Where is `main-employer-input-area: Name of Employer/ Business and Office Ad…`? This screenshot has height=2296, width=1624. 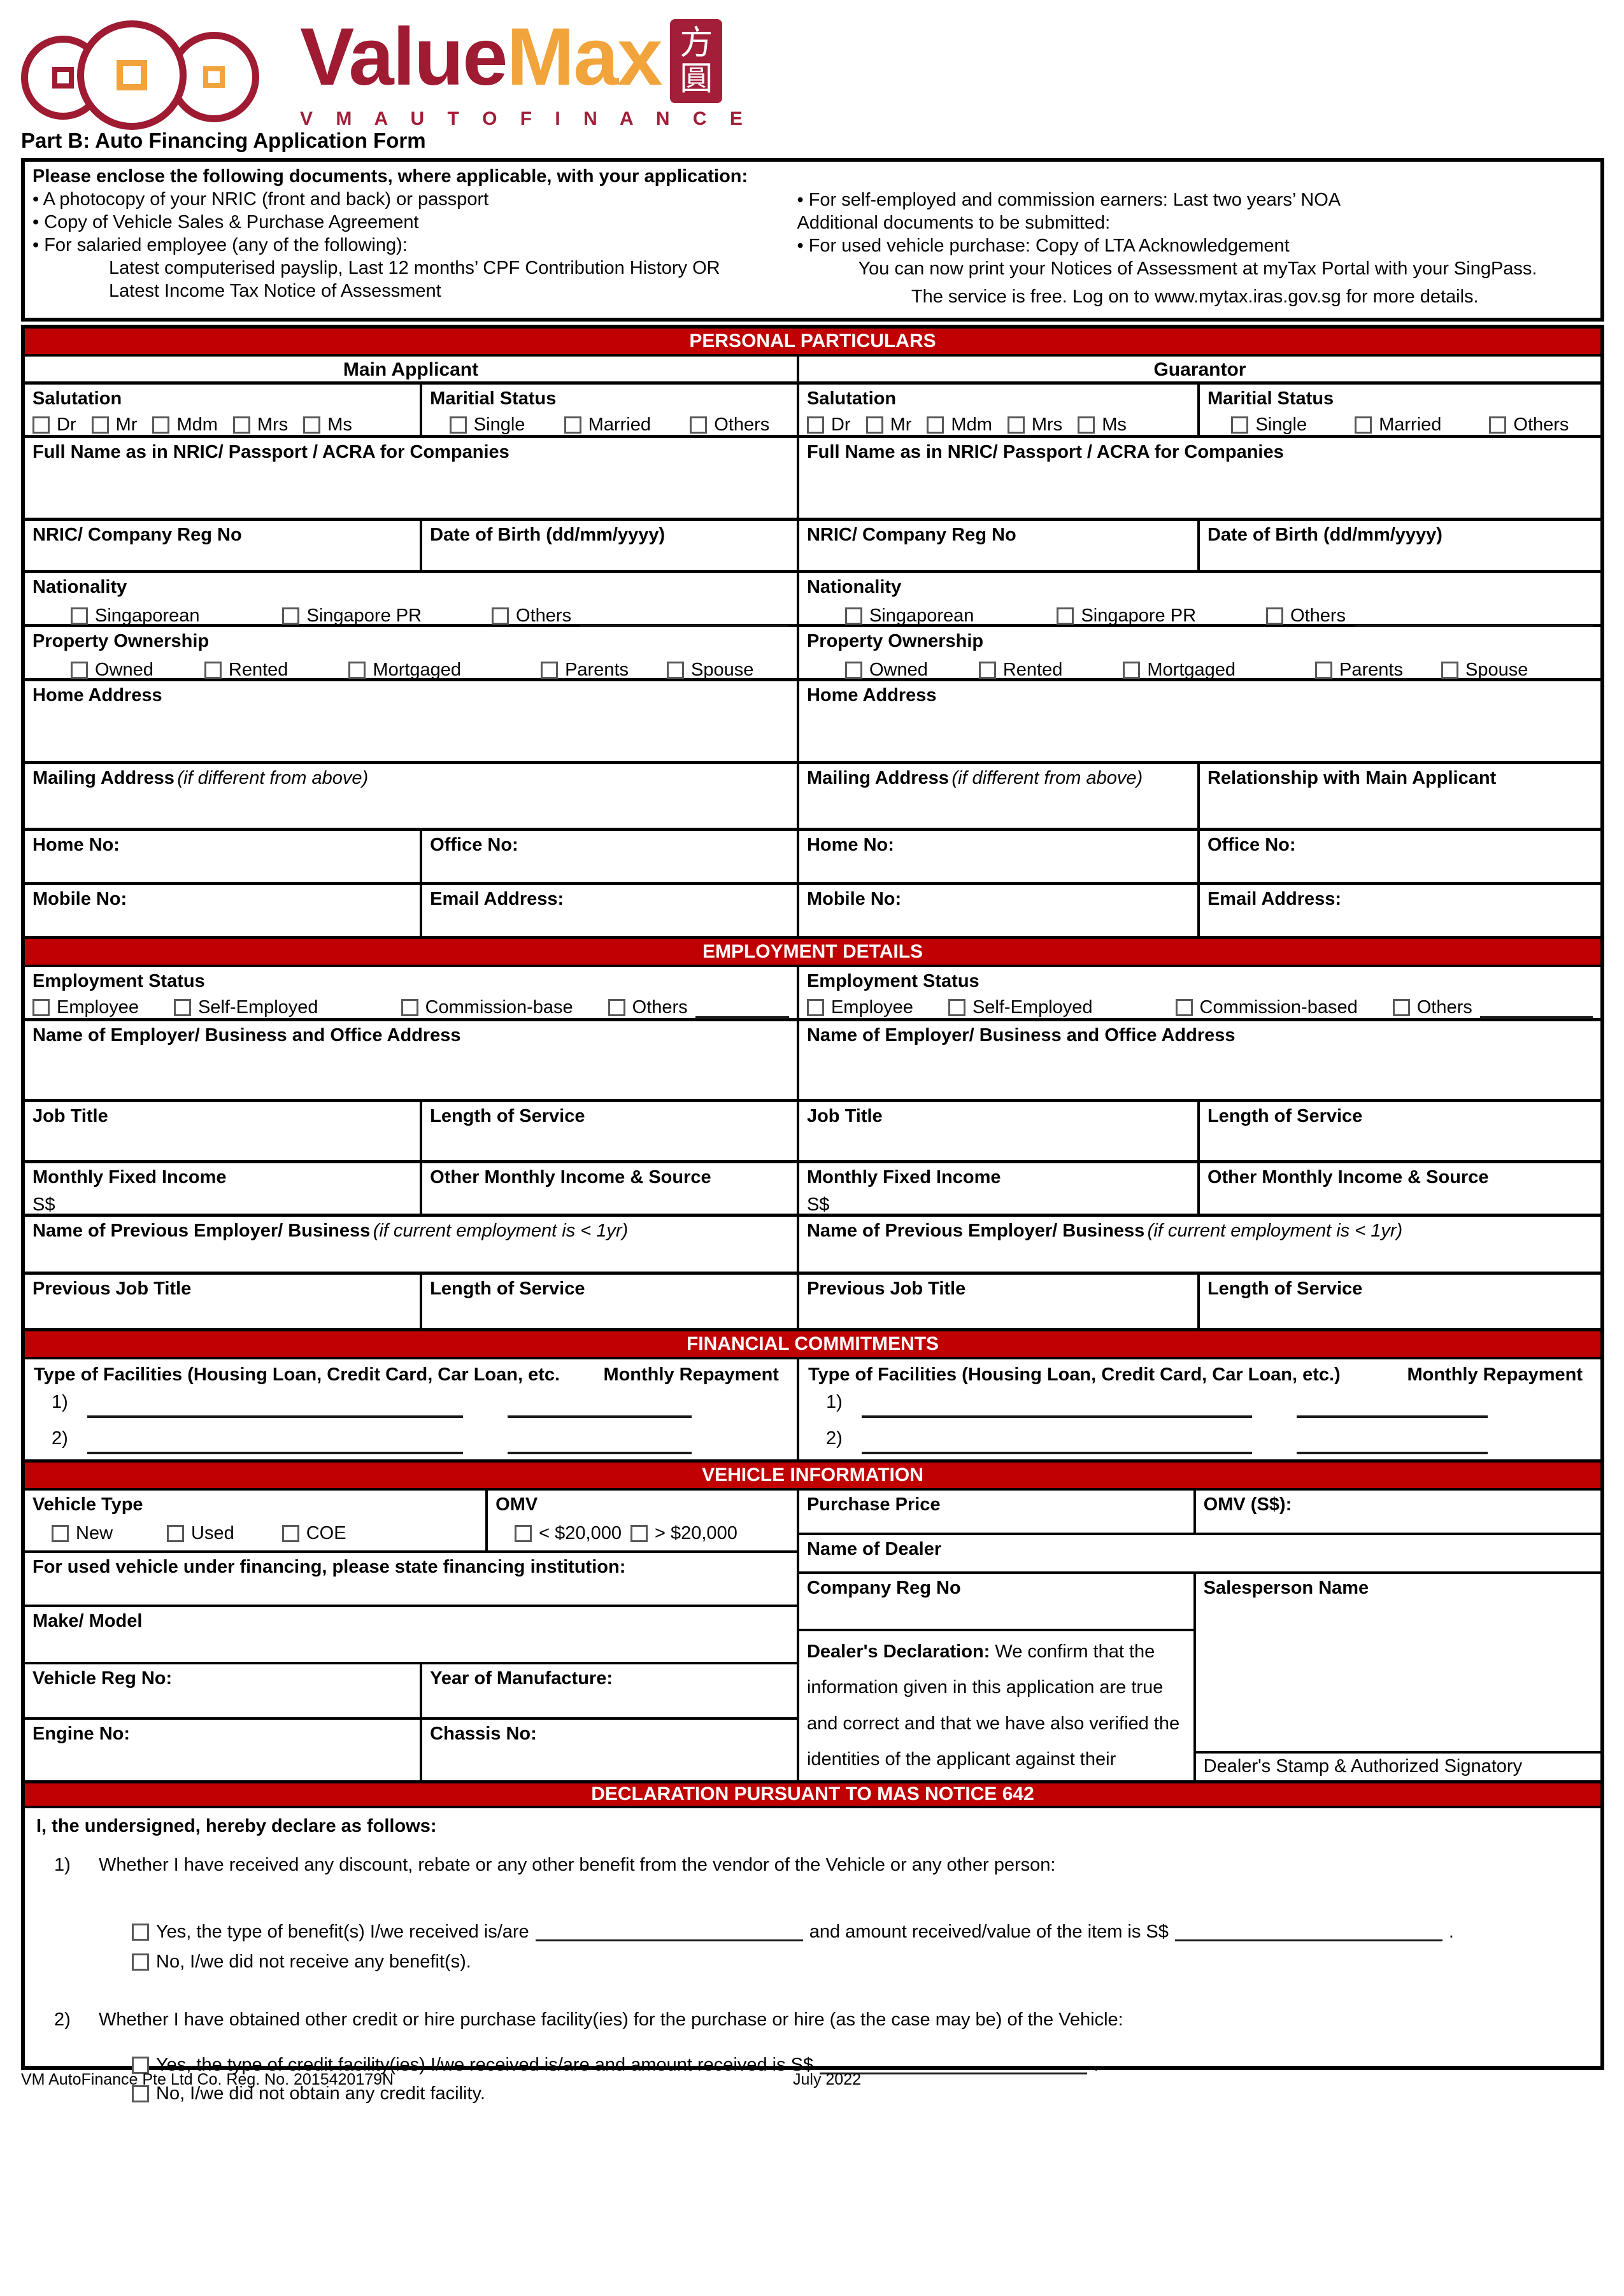
main-employer-input-area: Name of Employer/ Business and Office Ad… is located at coordinates (412, 1060).